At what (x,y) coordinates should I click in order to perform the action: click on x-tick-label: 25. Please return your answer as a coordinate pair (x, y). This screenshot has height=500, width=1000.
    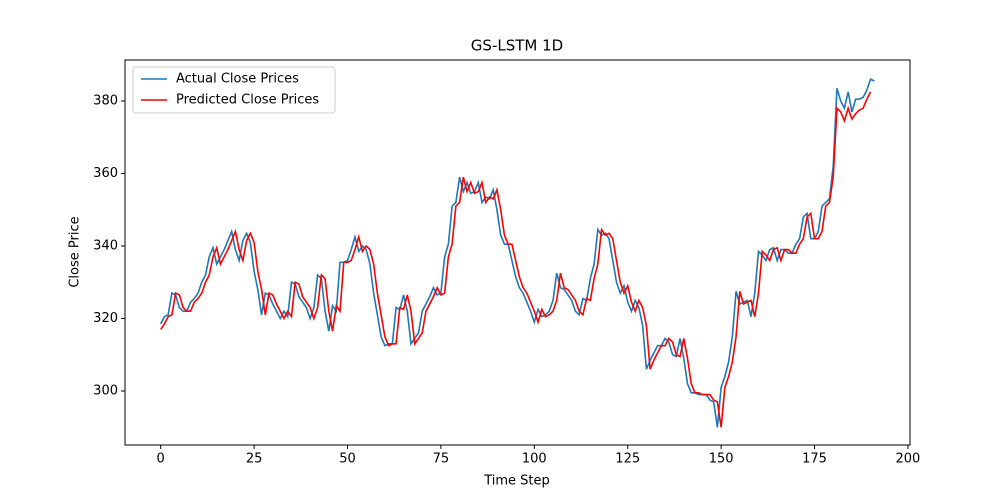
    Looking at the image, I should click on (254, 459).